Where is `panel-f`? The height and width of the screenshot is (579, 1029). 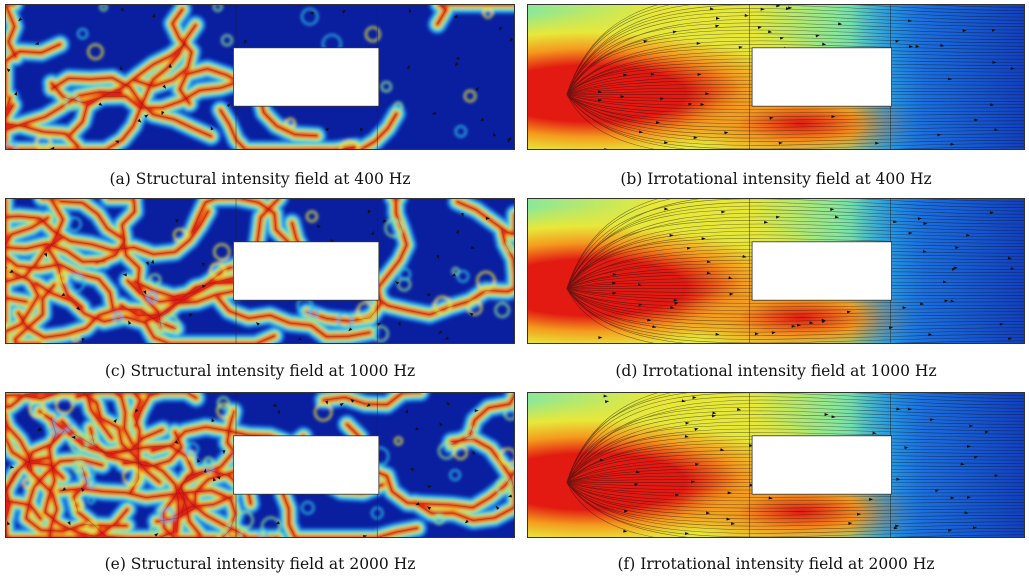 panel-f is located at coordinates (776, 465).